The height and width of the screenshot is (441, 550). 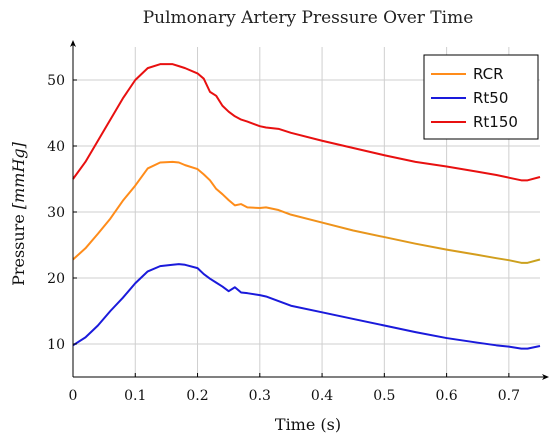 I want to click on y-tick-label: 40, so click(x=56, y=147).